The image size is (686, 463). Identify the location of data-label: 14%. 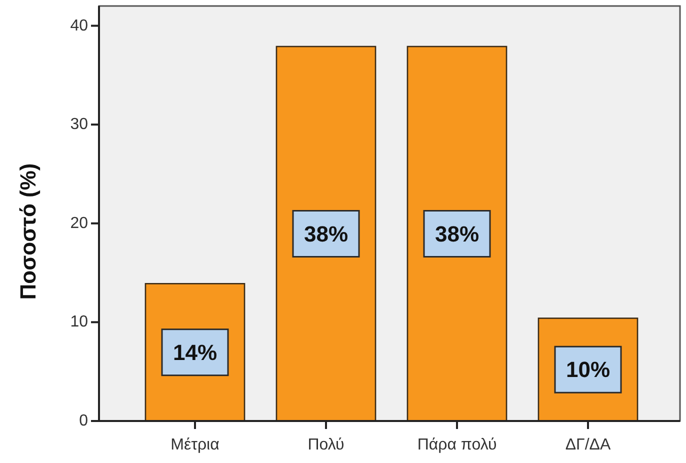
(195, 352).